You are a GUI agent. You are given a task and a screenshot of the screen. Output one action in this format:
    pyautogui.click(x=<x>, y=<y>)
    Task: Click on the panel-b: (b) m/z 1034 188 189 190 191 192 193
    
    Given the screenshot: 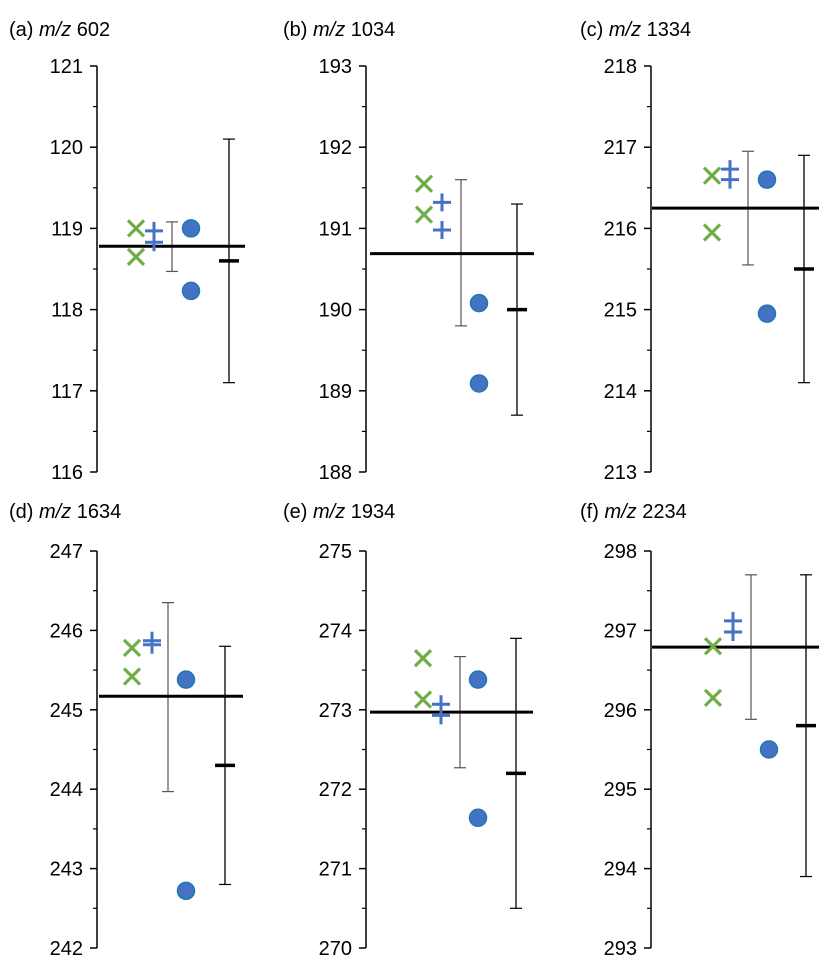 What is the action you would take?
    pyautogui.click(x=408, y=251)
    